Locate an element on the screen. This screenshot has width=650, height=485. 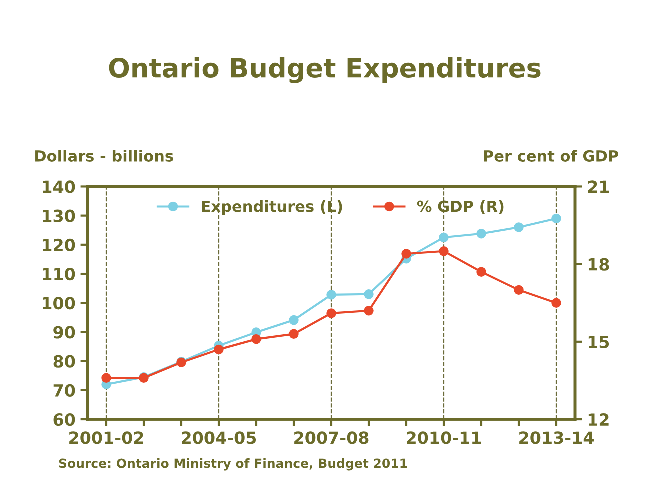
y2-tick-label: 18 is located at coordinates (599, 264).